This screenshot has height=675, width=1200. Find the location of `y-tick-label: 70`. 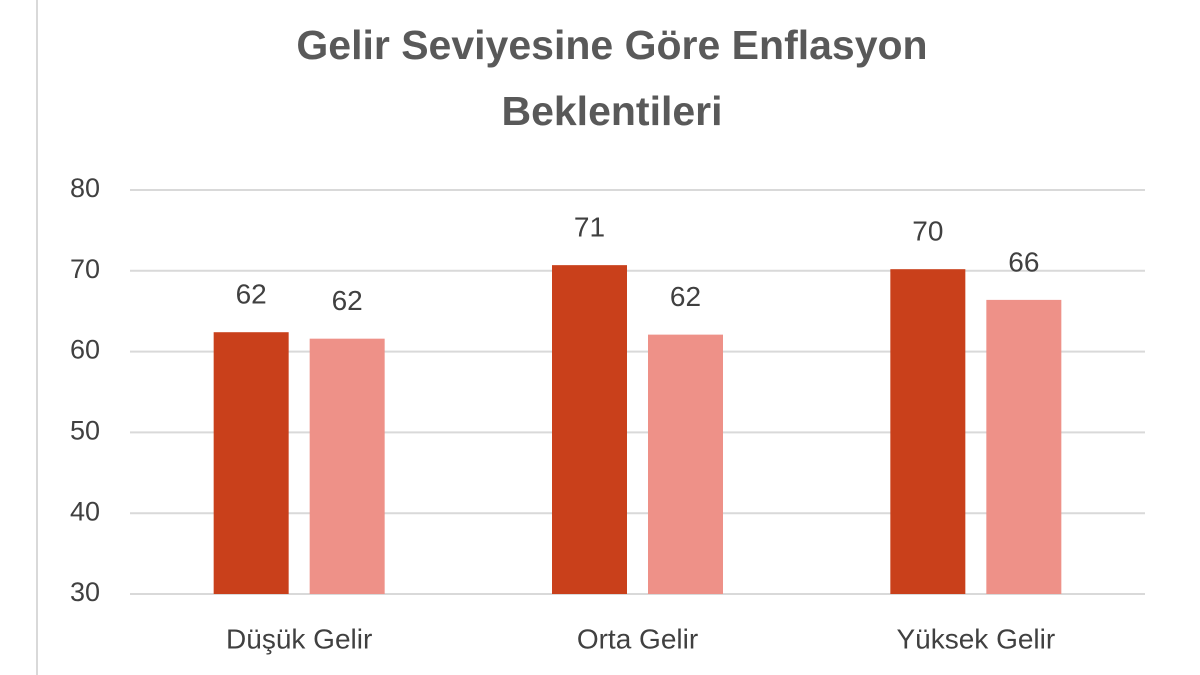

y-tick-label: 70 is located at coordinates (85, 269).